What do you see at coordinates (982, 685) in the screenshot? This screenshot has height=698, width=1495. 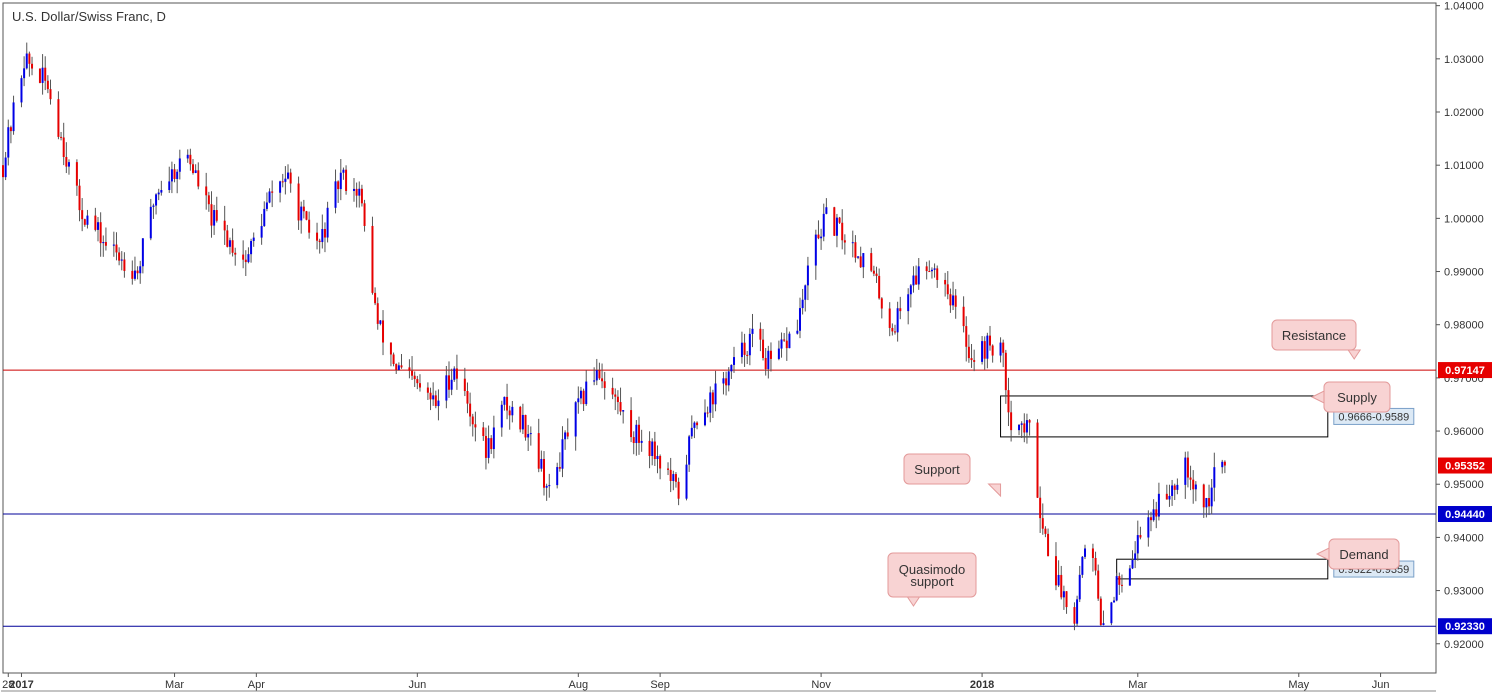 I see `time-tick-label: 2018` at bounding box center [982, 685].